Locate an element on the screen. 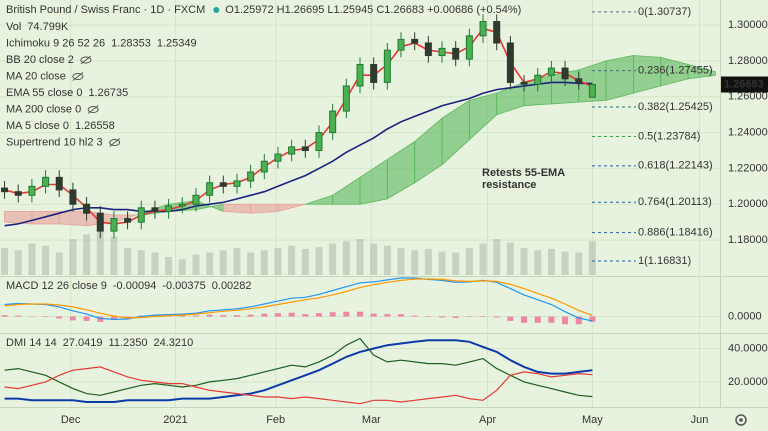 The width and height of the screenshot is (768, 431). fib-label: 0.886(1.18416) is located at coordinates (675, 233).